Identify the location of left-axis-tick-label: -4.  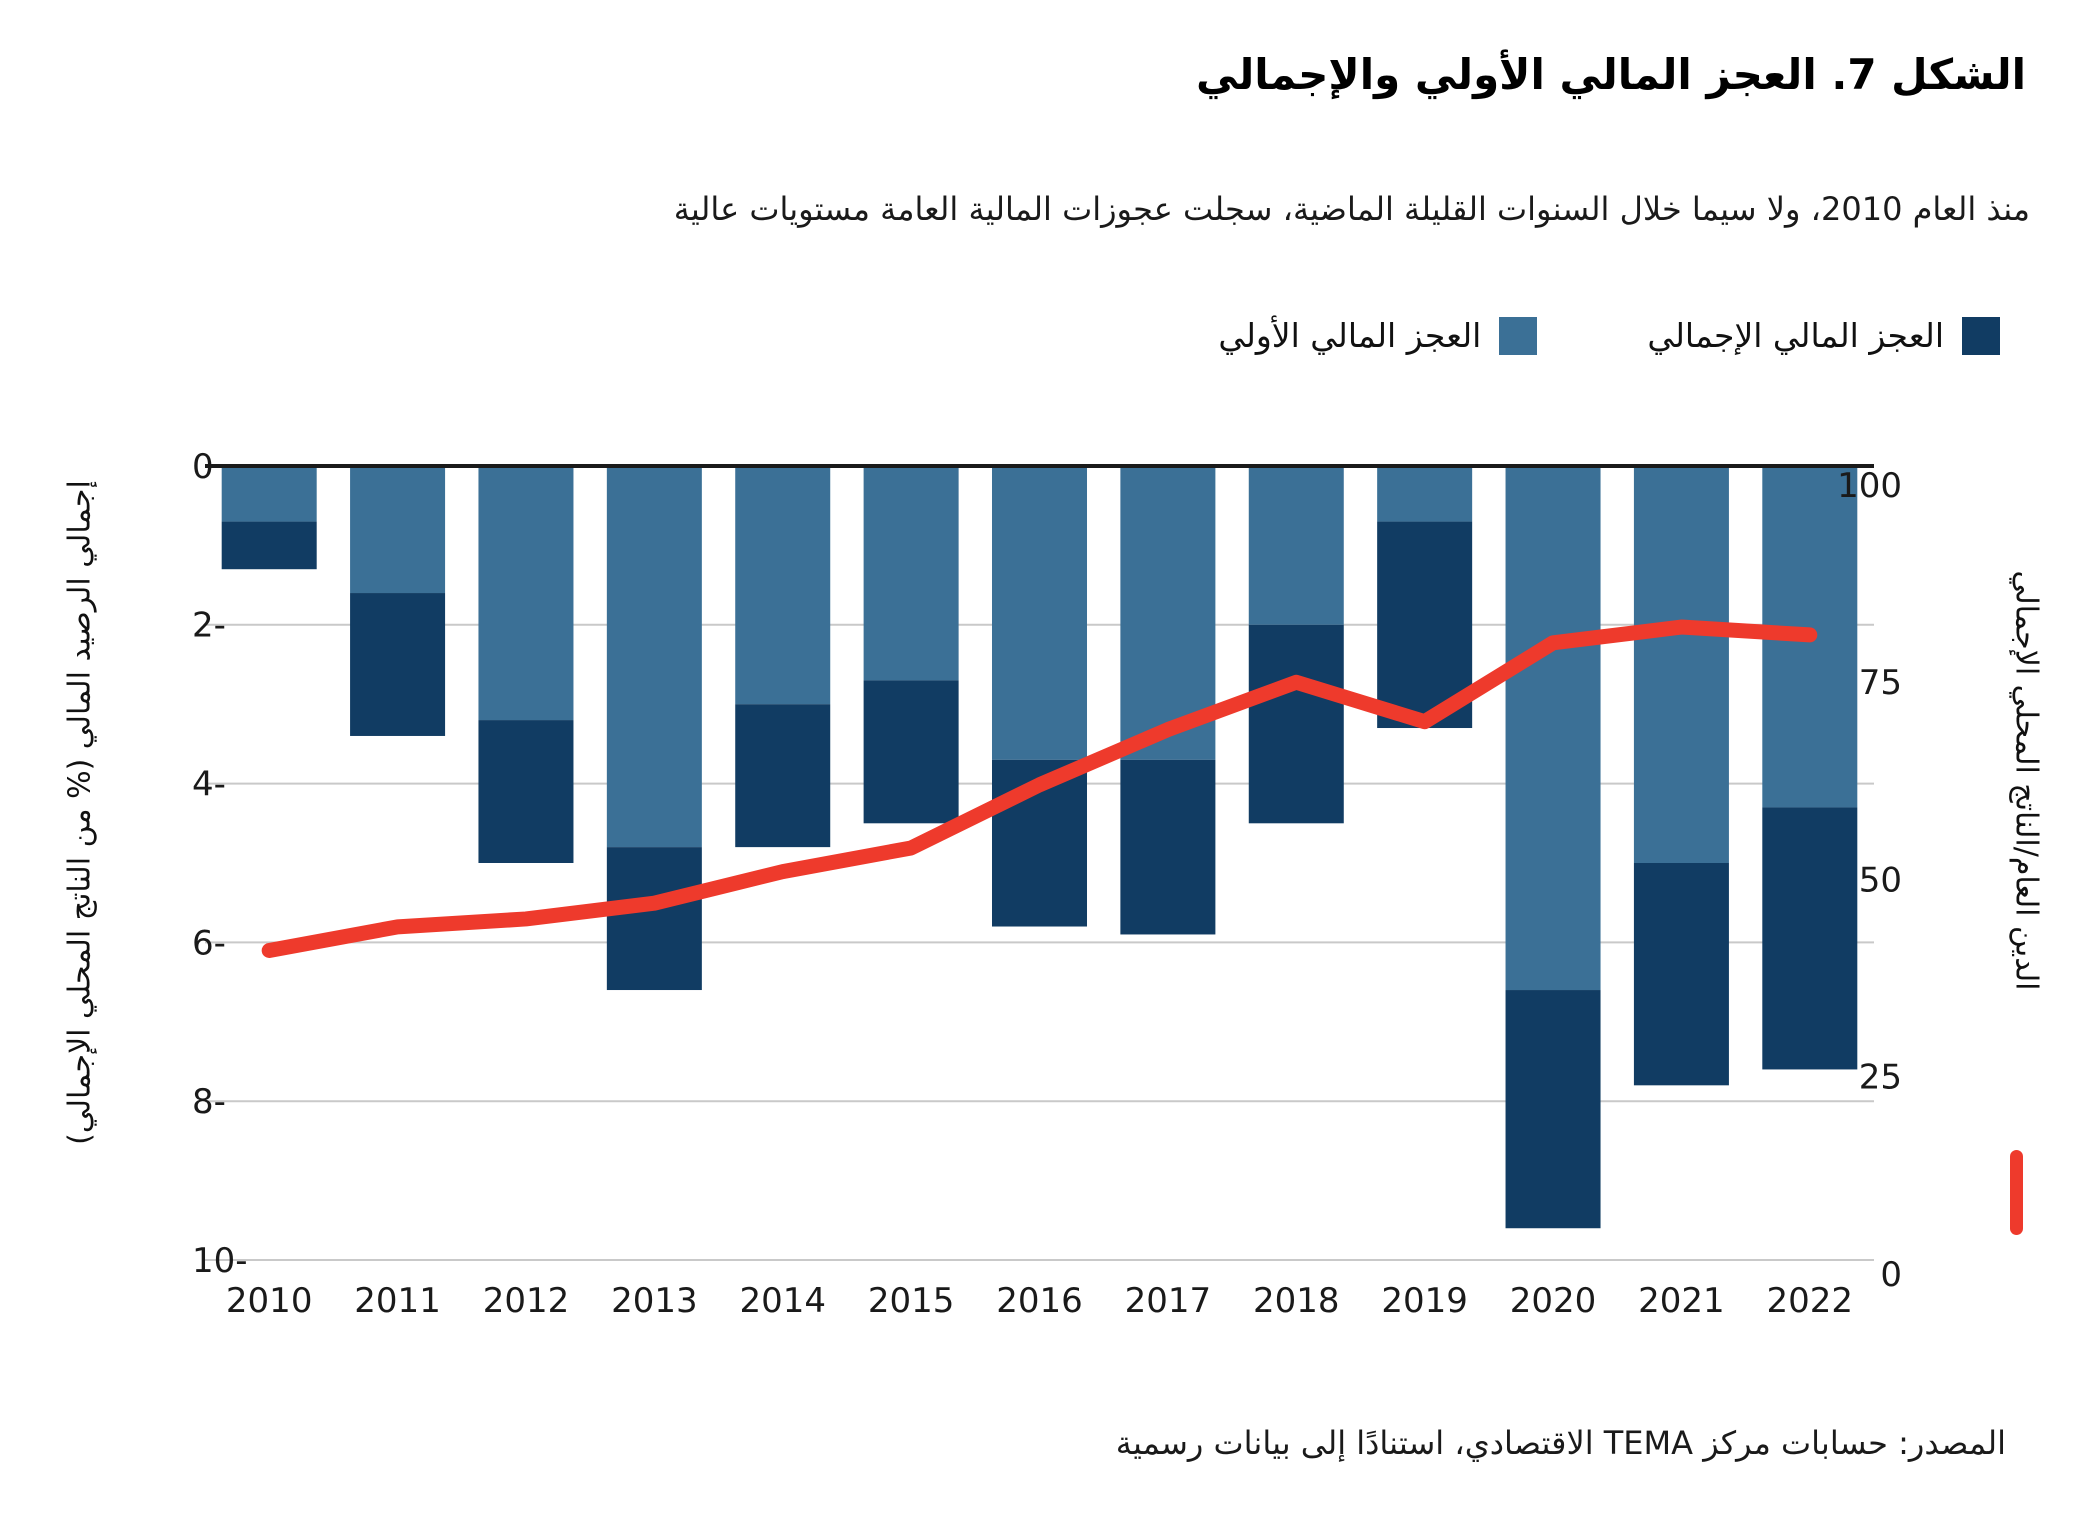
(209, 785).